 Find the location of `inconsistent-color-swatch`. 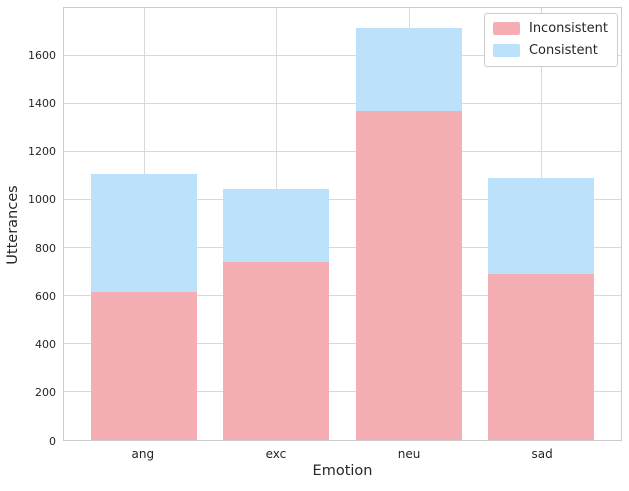

inconsistent-color-swatch is located at coordinates (506, 28).